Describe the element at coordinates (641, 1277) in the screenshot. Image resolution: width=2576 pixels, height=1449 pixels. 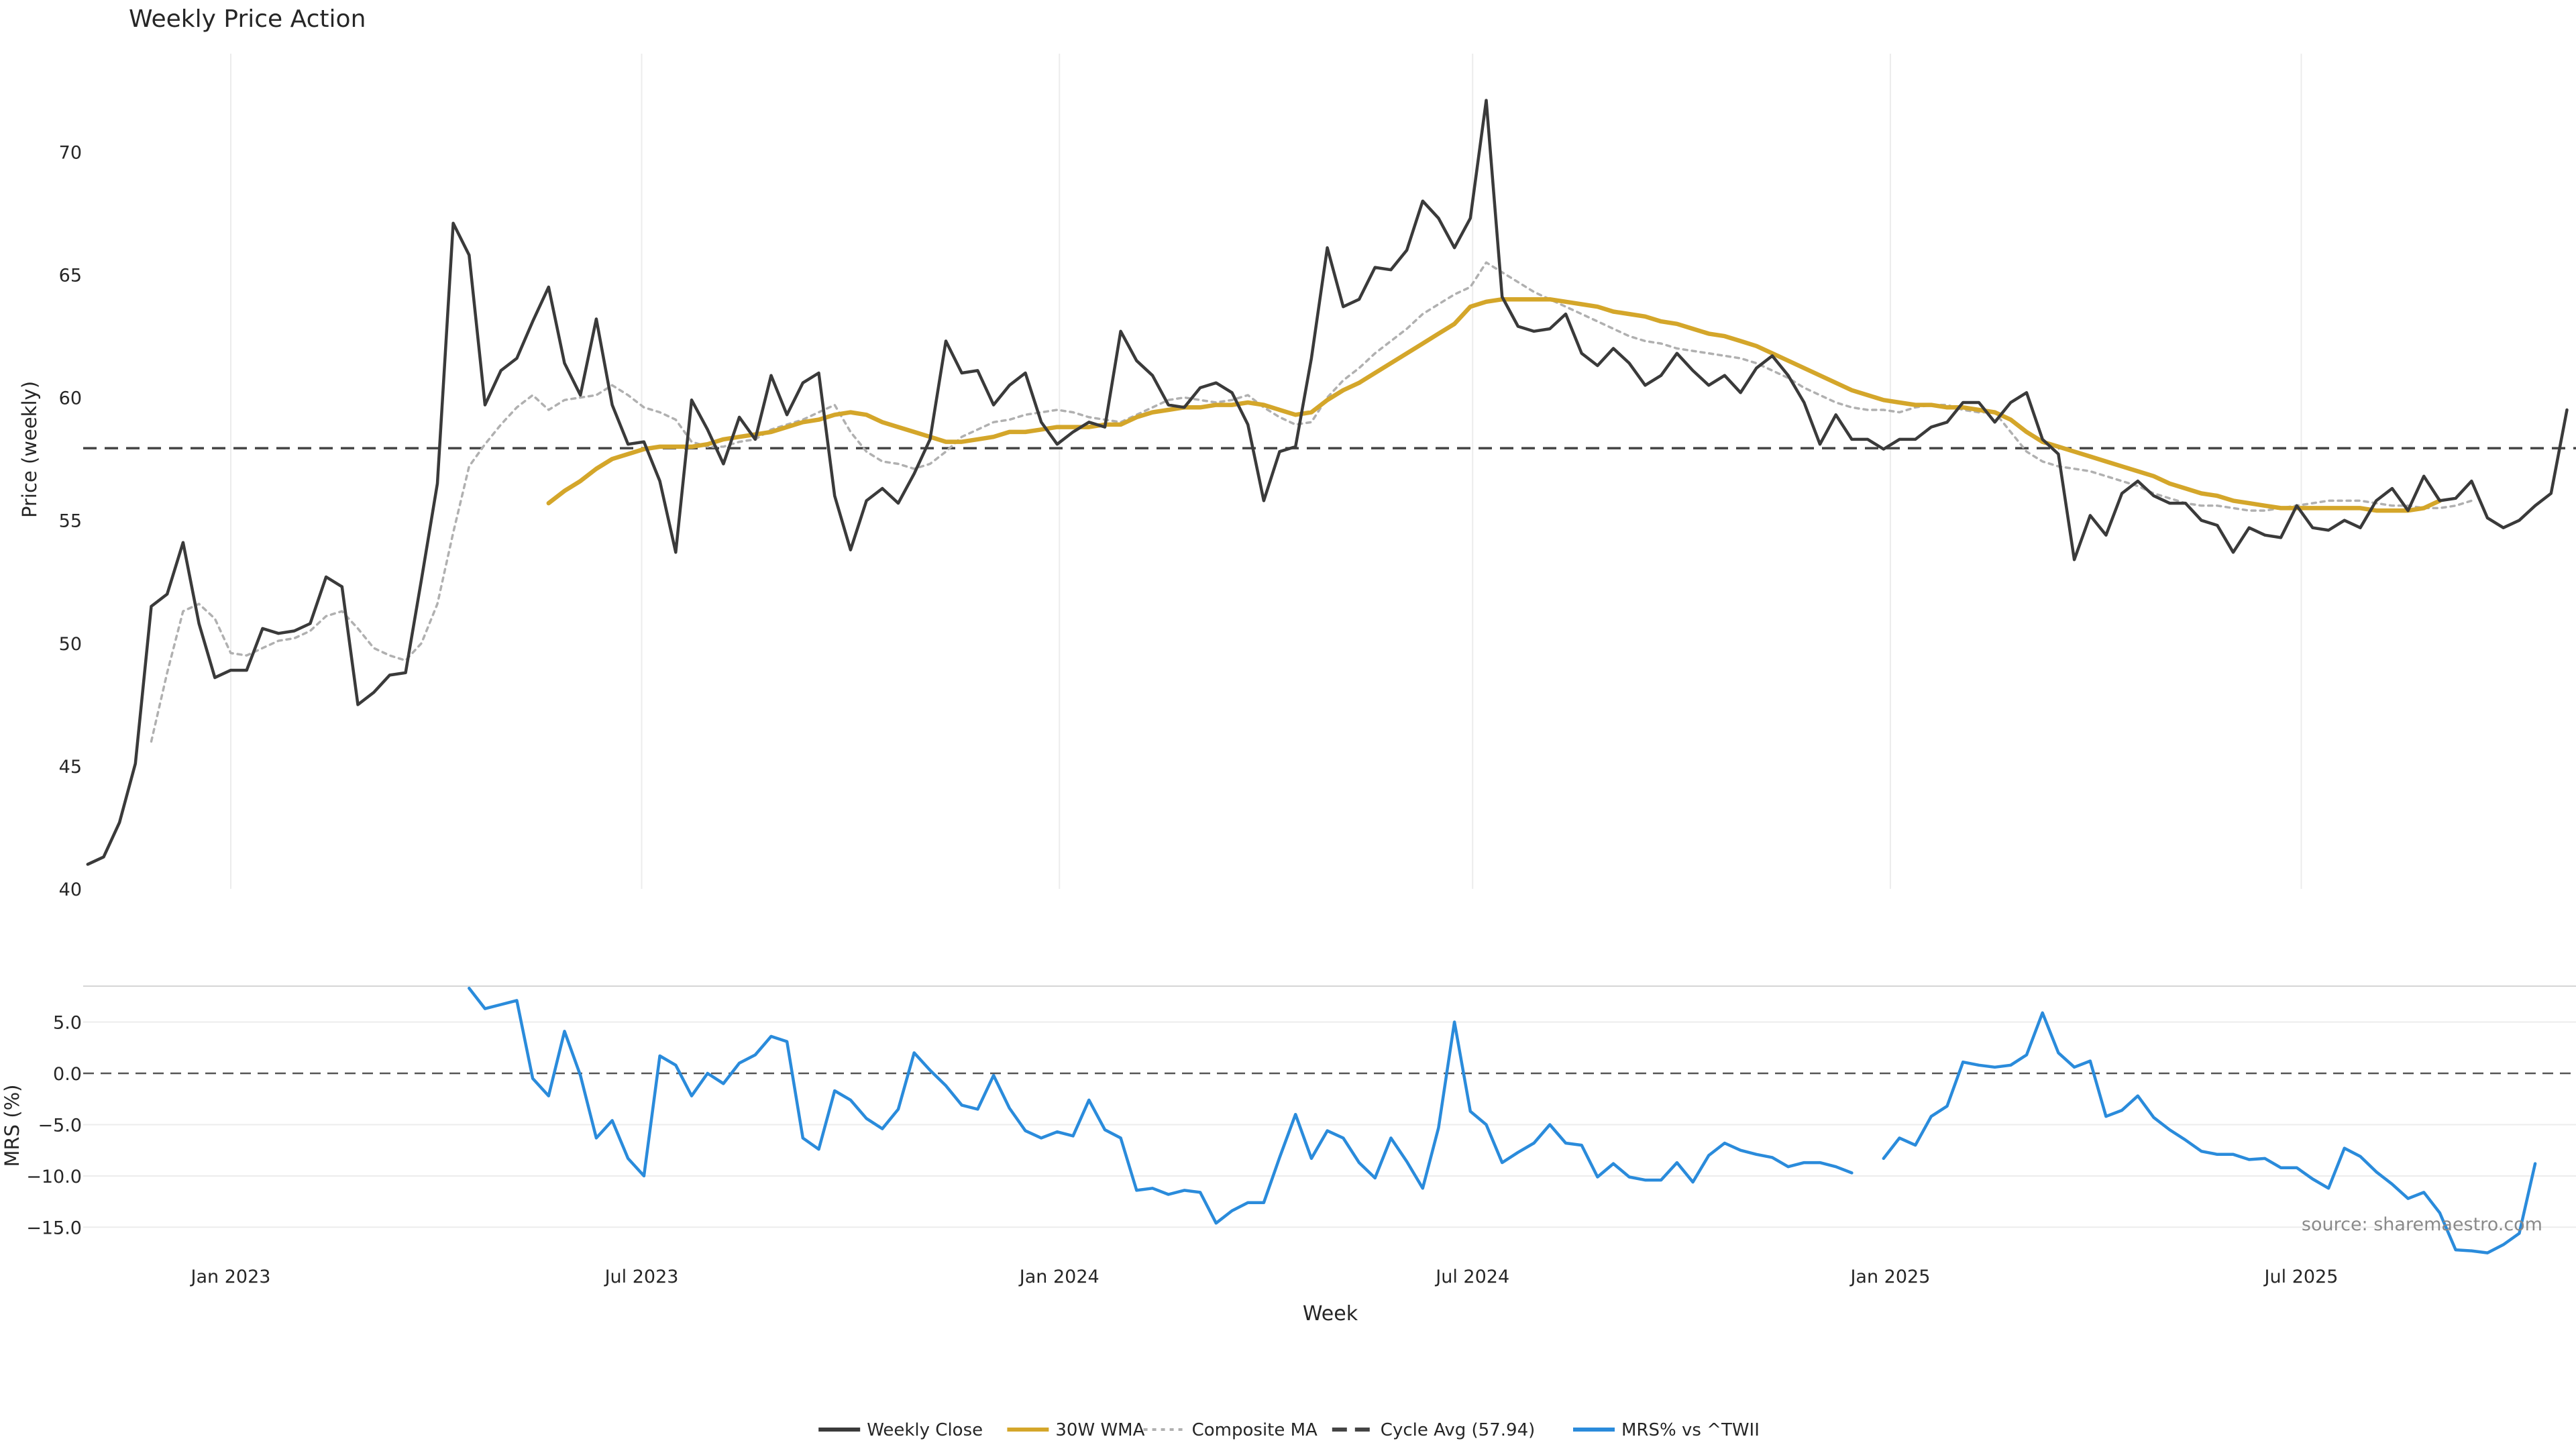
I see `x-tick-label: Jul 2023` at that location.